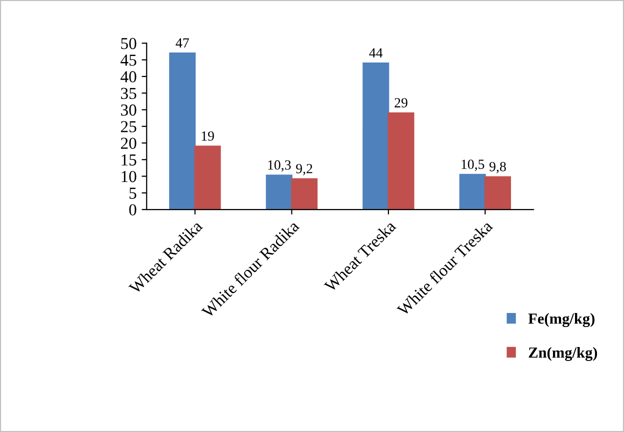 The image size is (624, 432). I want to click on y-tick-label: 0, so click(132, 210).